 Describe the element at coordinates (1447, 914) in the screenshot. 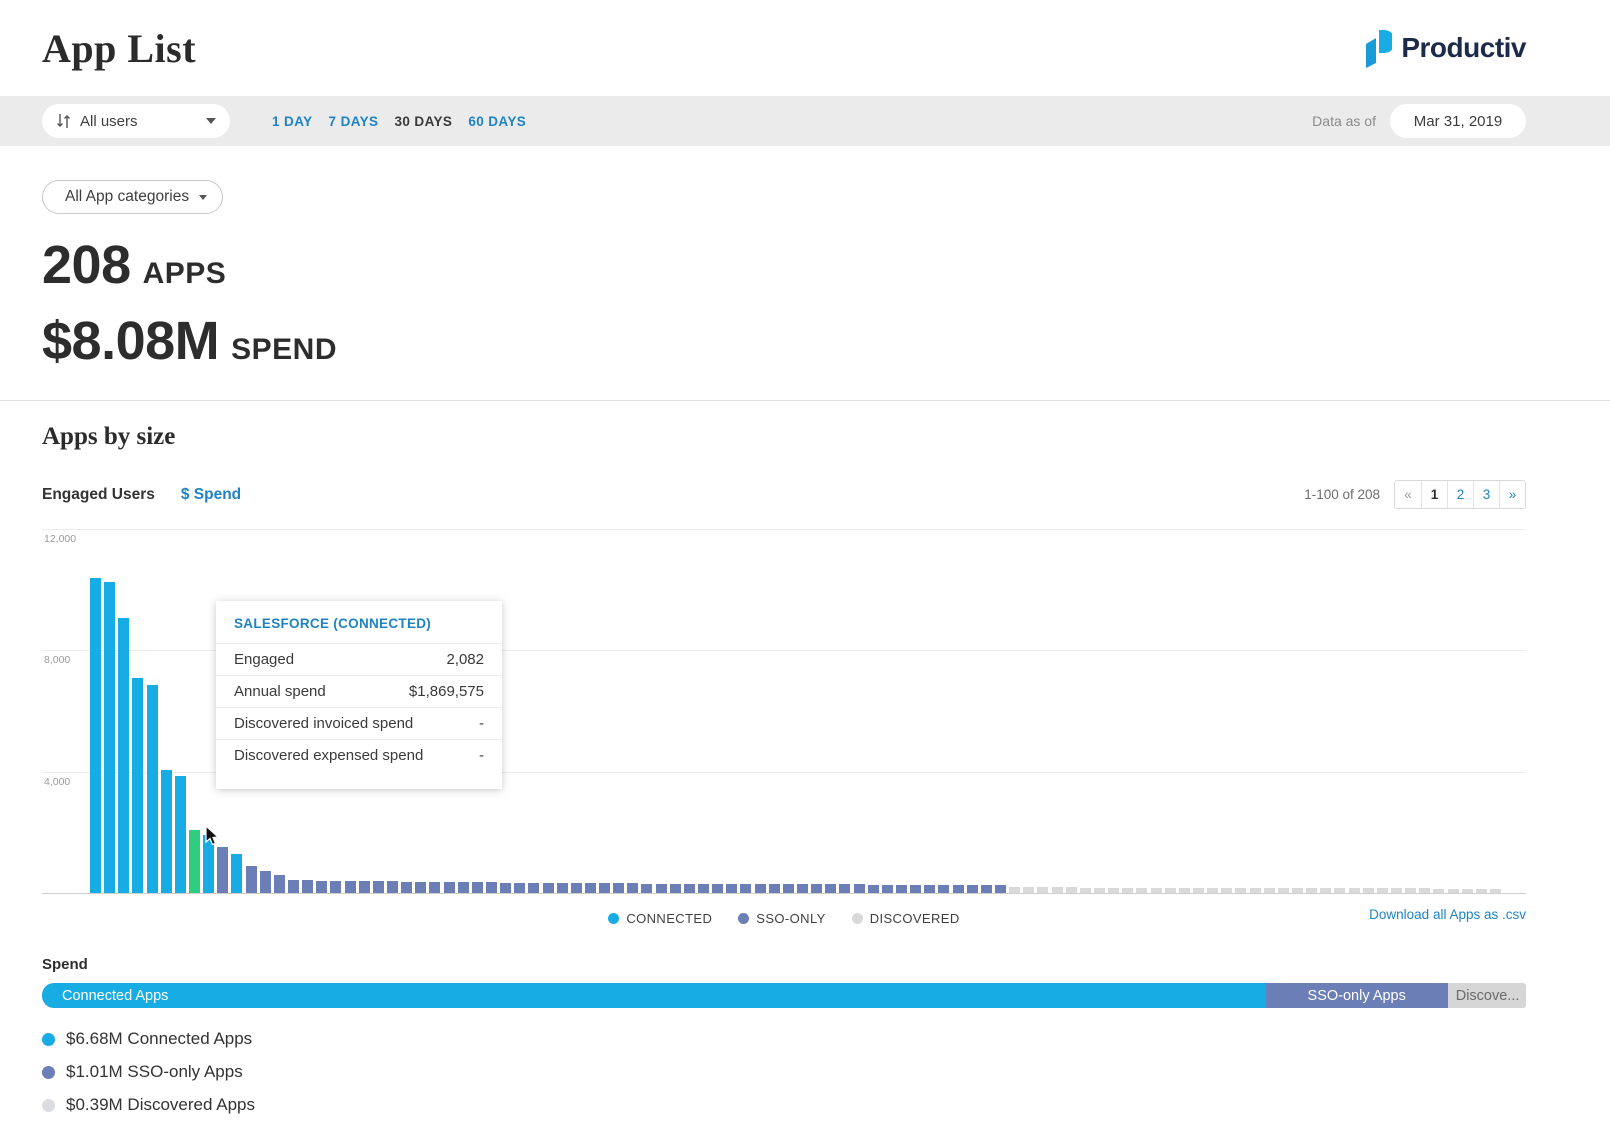

I see `download-csv-link: Download all Apps as .csv` at that location.